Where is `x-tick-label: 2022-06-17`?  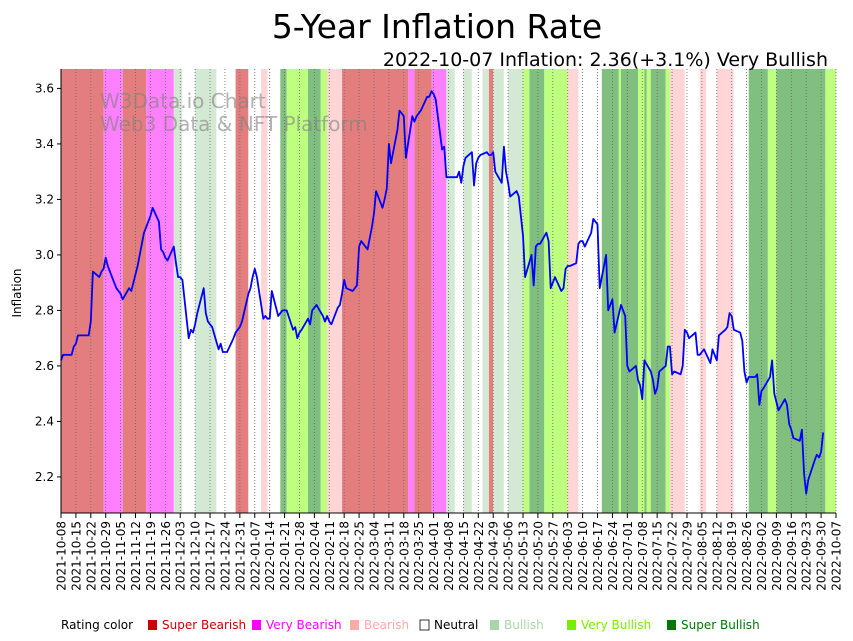 x-tick-label: 2022-06-17 is located at coordinates (598, 556).